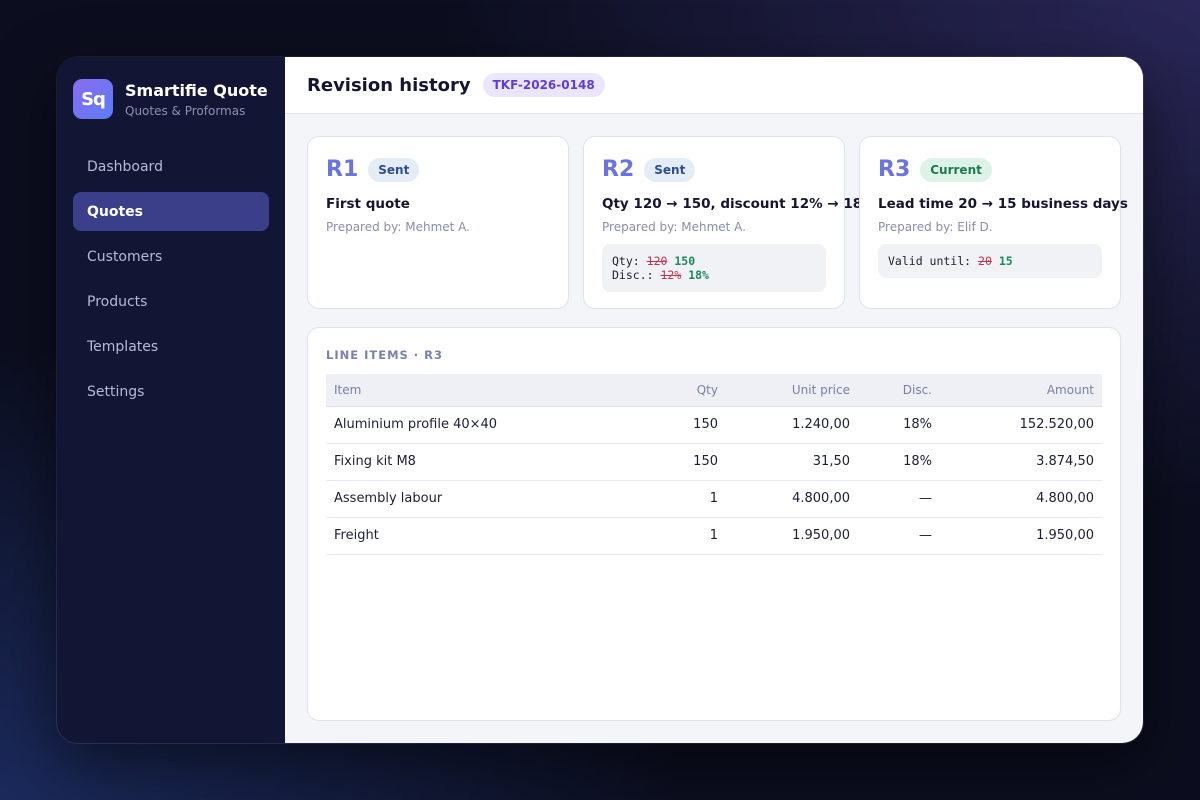  I want to click on column-header-amount: Amount, so click(1021, 390).